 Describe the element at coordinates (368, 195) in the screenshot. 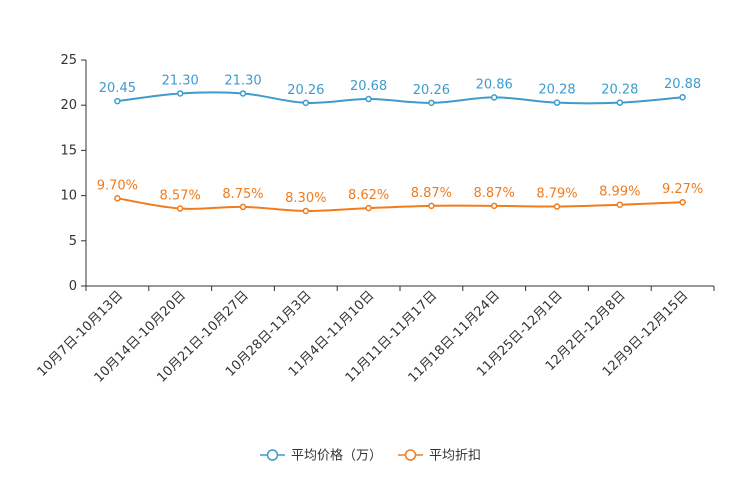

I see `data-label: 8.62%` at that location.